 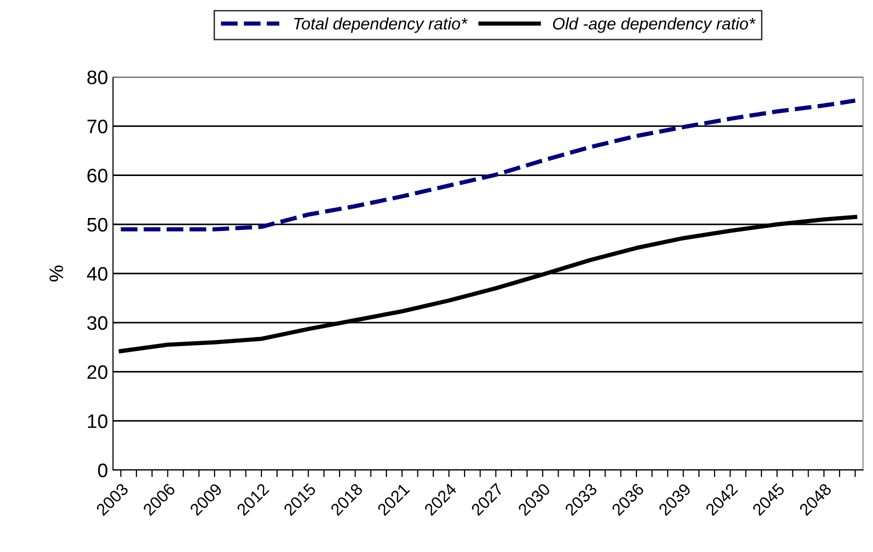 What do you see at coordinates (97, 323) in the screenshot?
I see `y-tick-label: 30` at bounding box center [97, 323].